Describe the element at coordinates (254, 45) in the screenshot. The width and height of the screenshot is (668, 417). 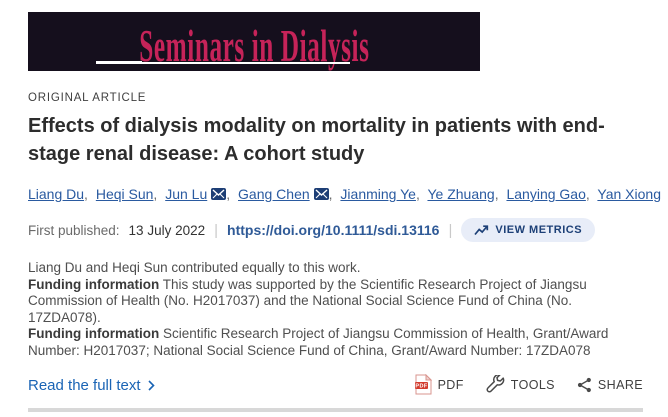
I see `journal-title: Seminars in Dialysis` at that location.